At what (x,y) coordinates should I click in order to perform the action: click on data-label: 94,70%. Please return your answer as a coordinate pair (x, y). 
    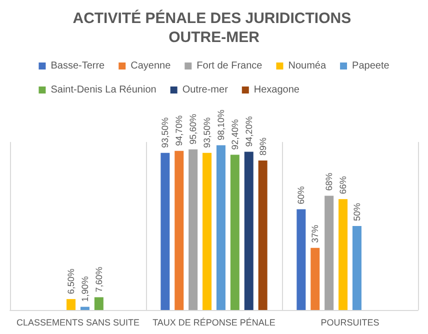
    Looking at the image, I should click on (179, 130).